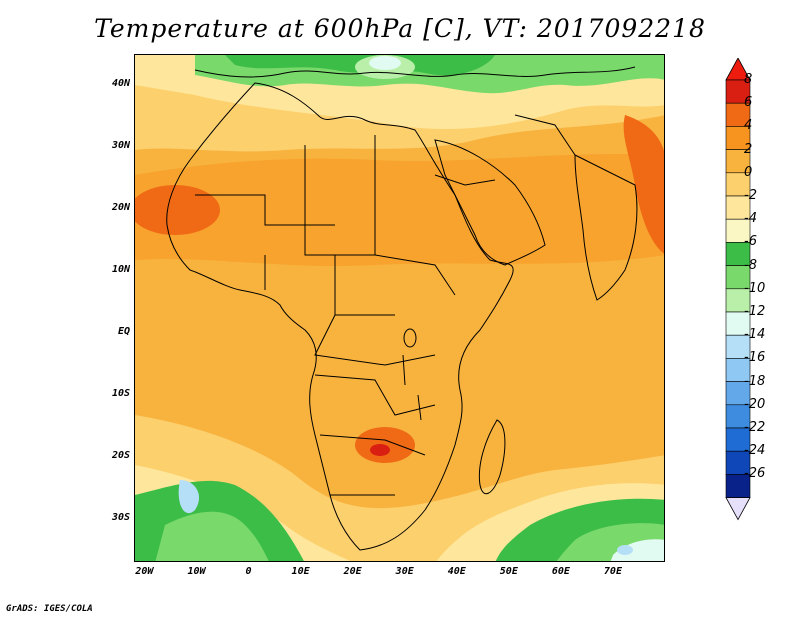 The height and width of the screenshot is (618, 800). Describe the element at coordinates (419, 407) in the screenshot. I see `lake-malawi` at that location.